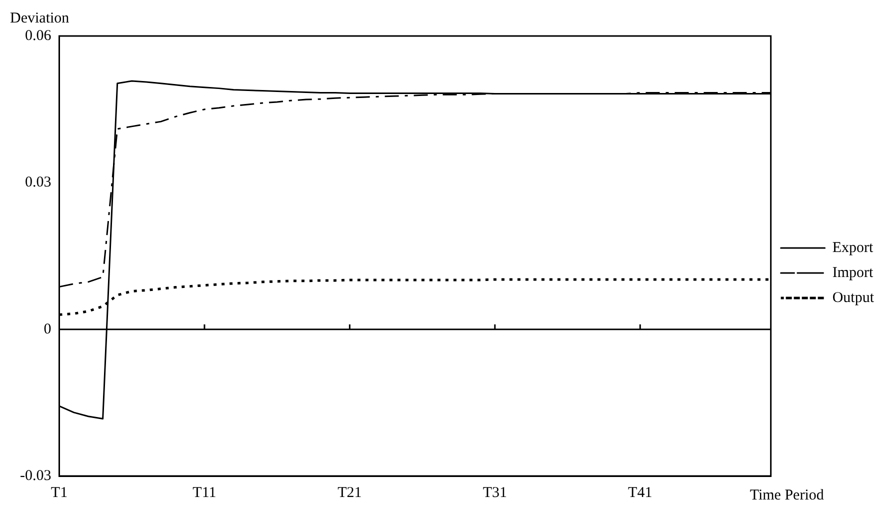  I want to click on legend-label: Output, so click(853, 298).